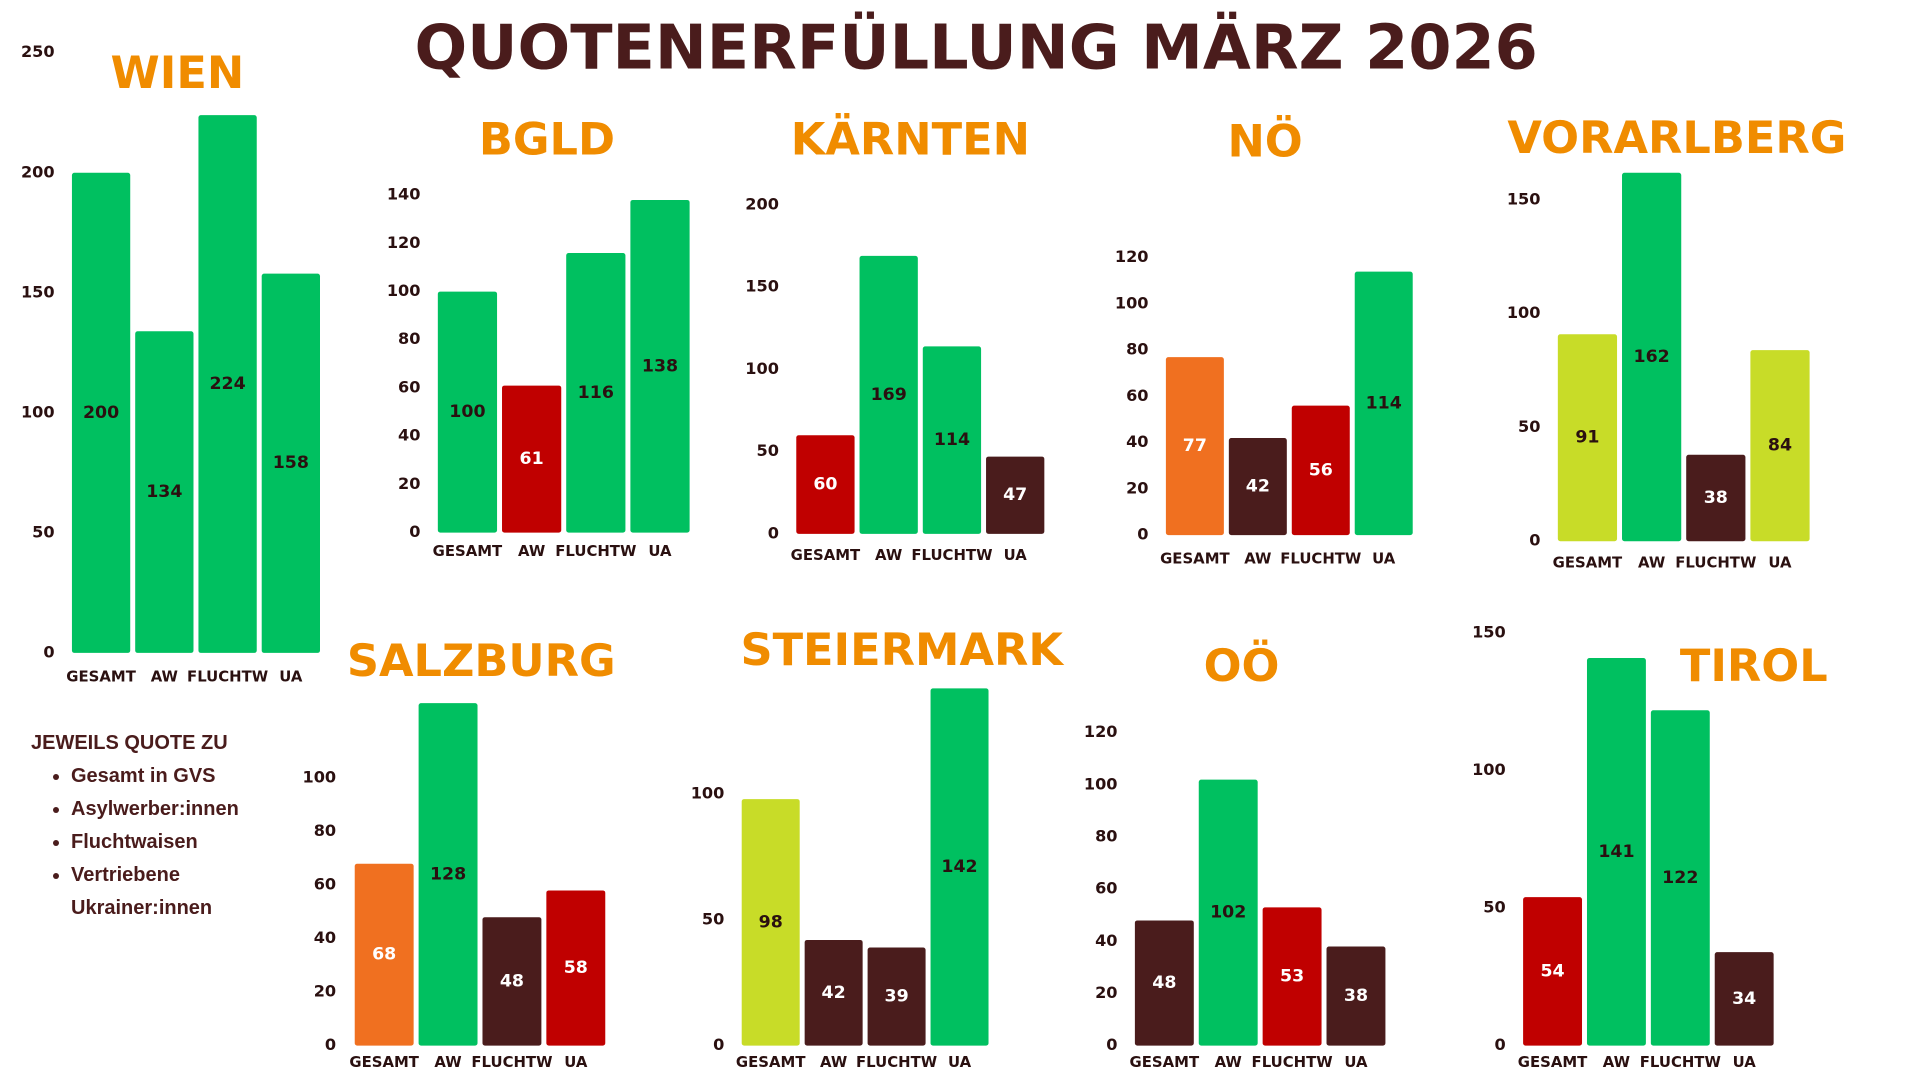  I want to click on data-label: 141, so click(1616, 852).